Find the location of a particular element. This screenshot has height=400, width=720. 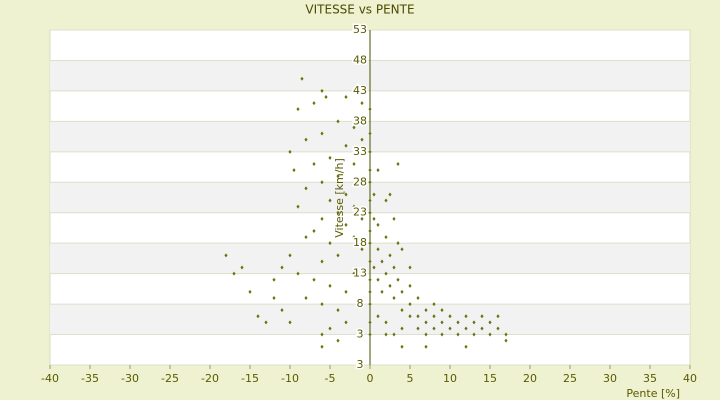

x-tick-label: -40 is located at coordinates (50, 378).